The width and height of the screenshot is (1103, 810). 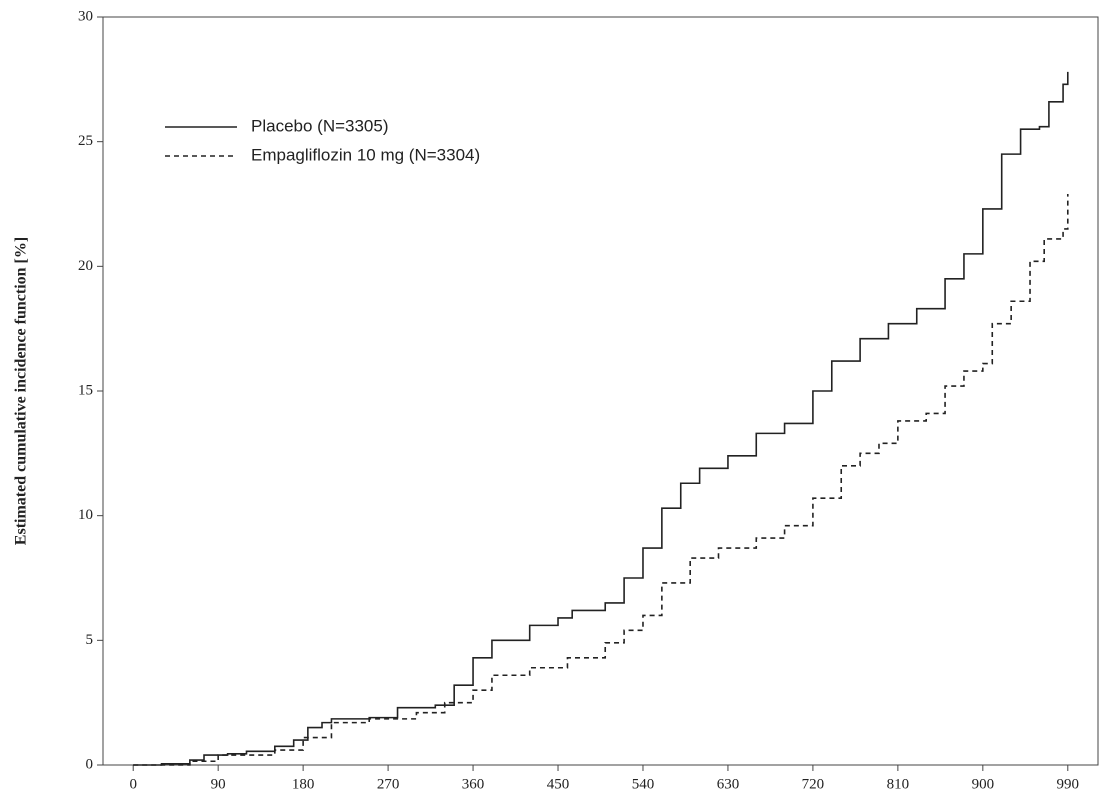 I want to click on y-tick-label: 20, so click(x=85, y=266).